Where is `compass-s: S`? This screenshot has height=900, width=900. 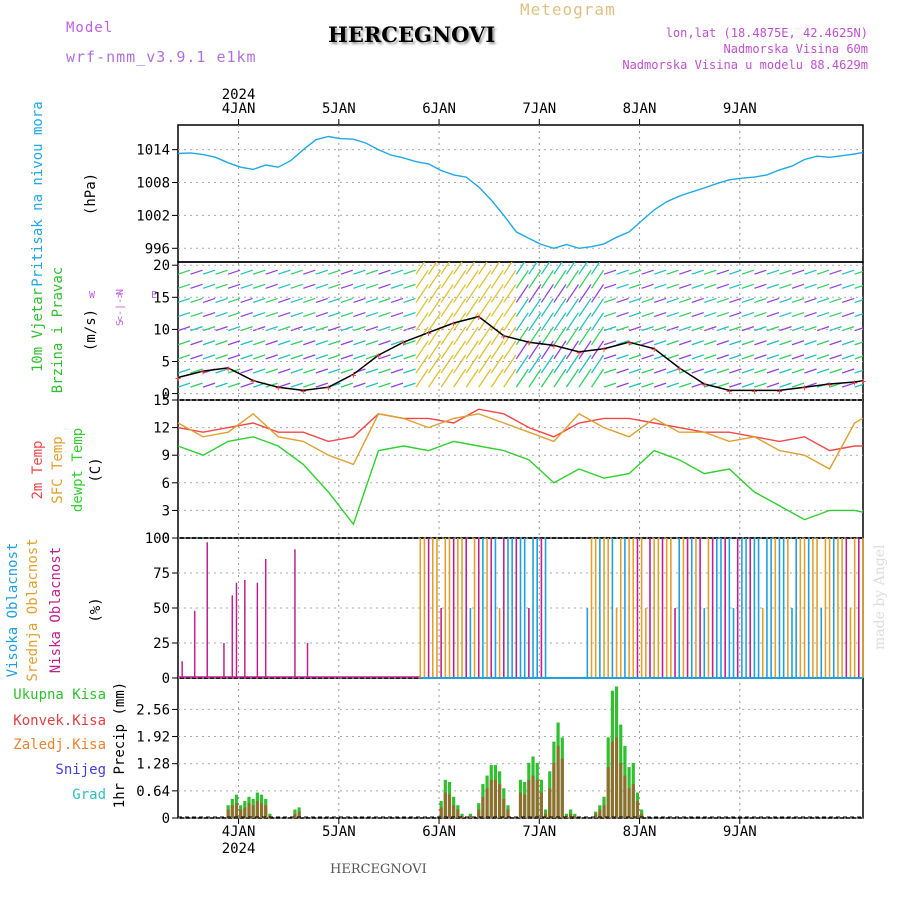 compass-s: S is located at coordinates (120, 323).